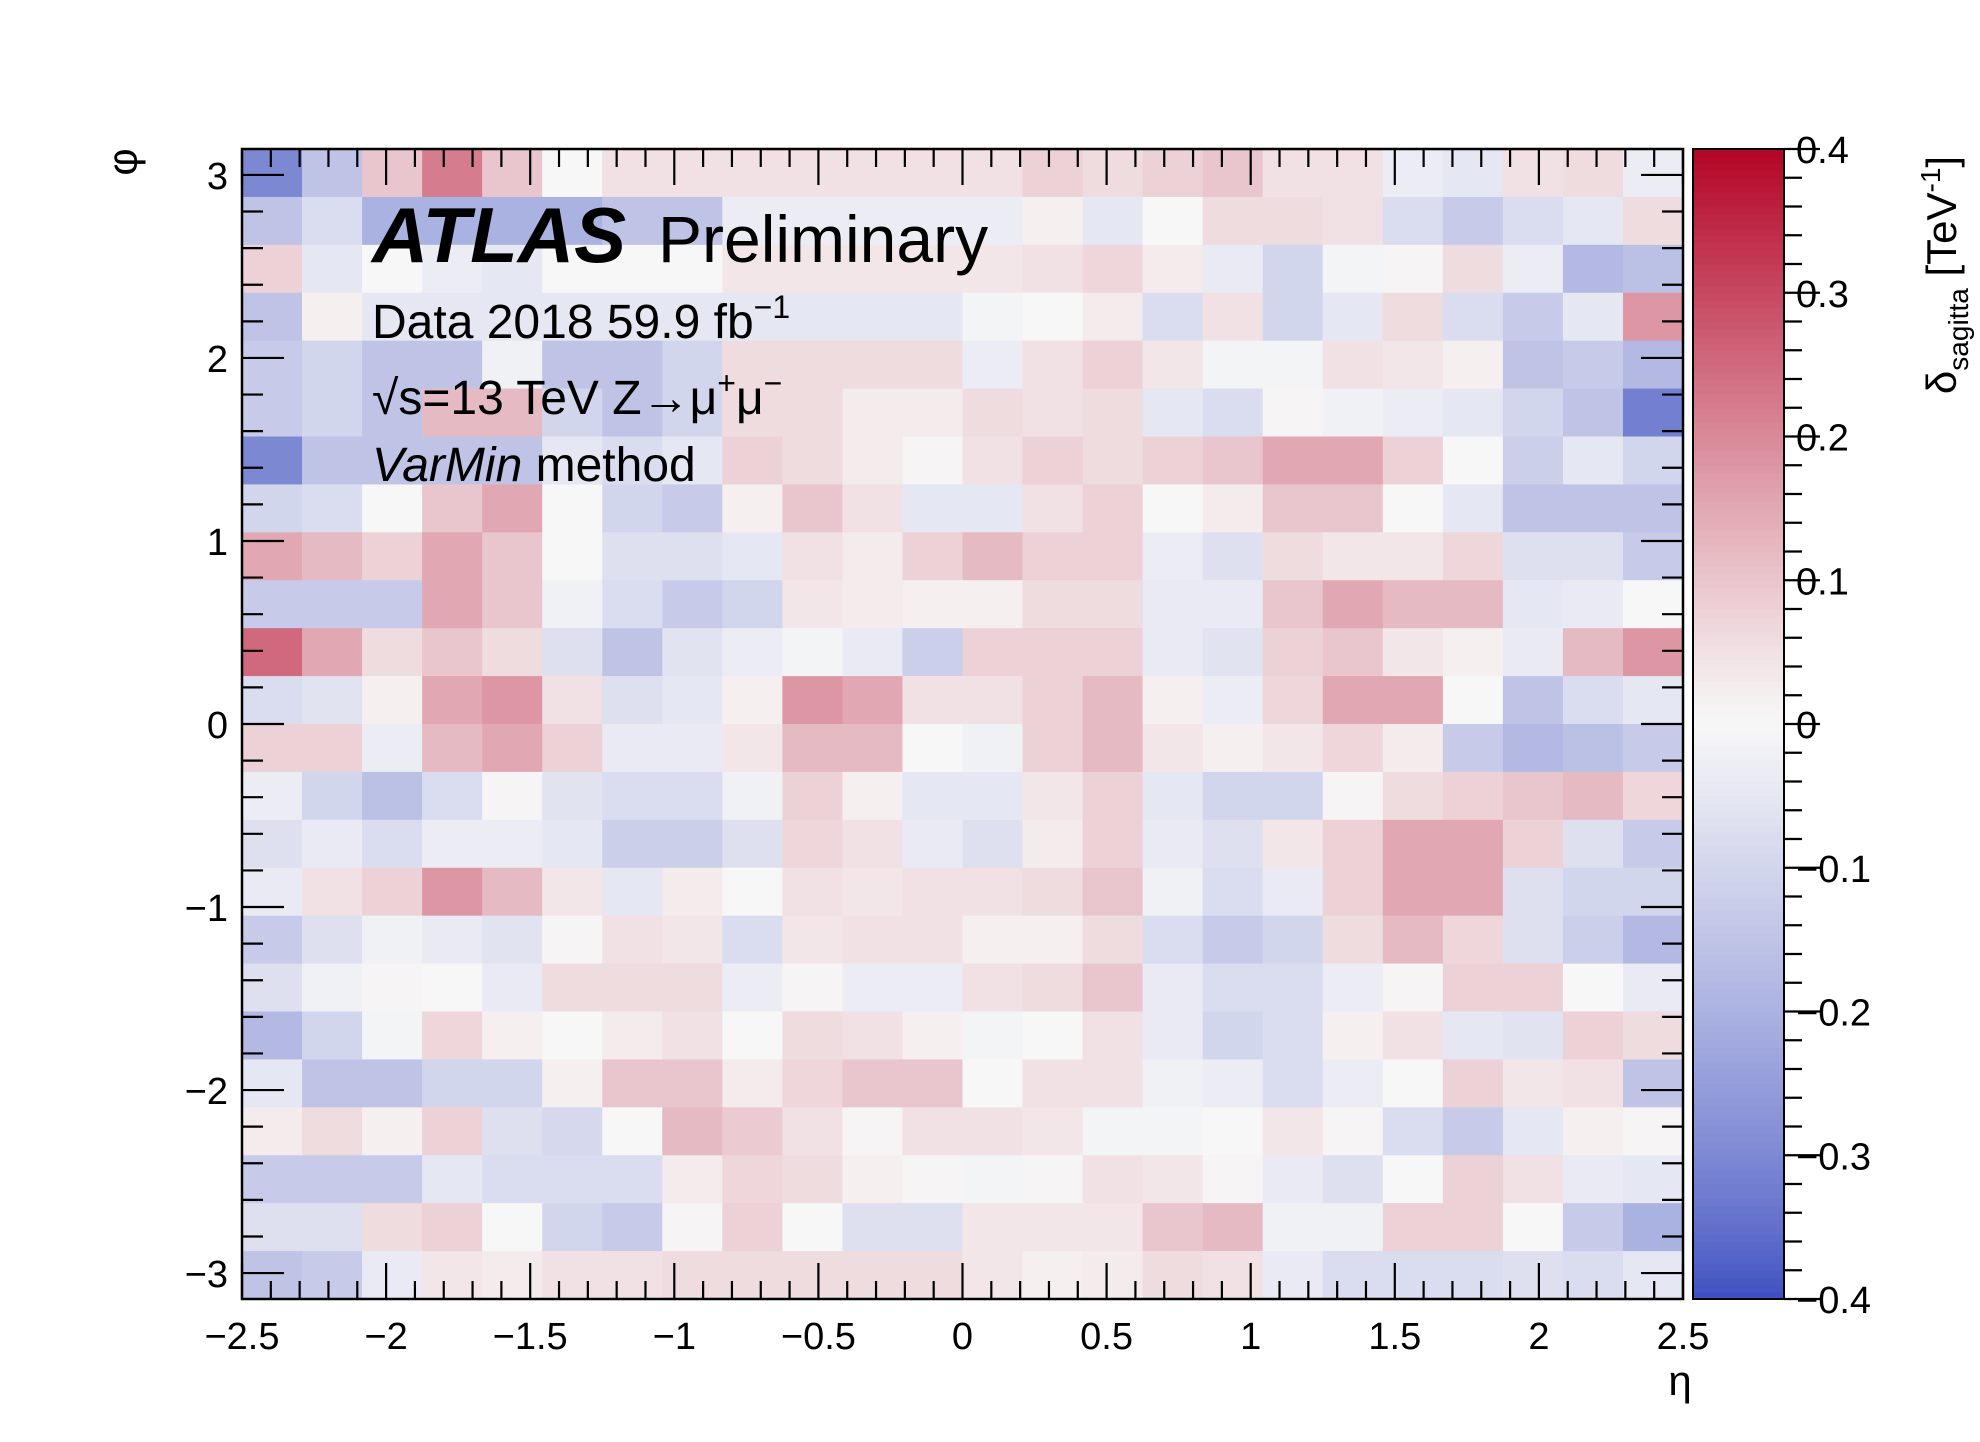 The image size is (1980, 1442). What do you see at coordinates (1944, 275) in the screenshot?
I see `colorbar-title: δsagitta [TeV-1]` at bounding box center [1944, 275].